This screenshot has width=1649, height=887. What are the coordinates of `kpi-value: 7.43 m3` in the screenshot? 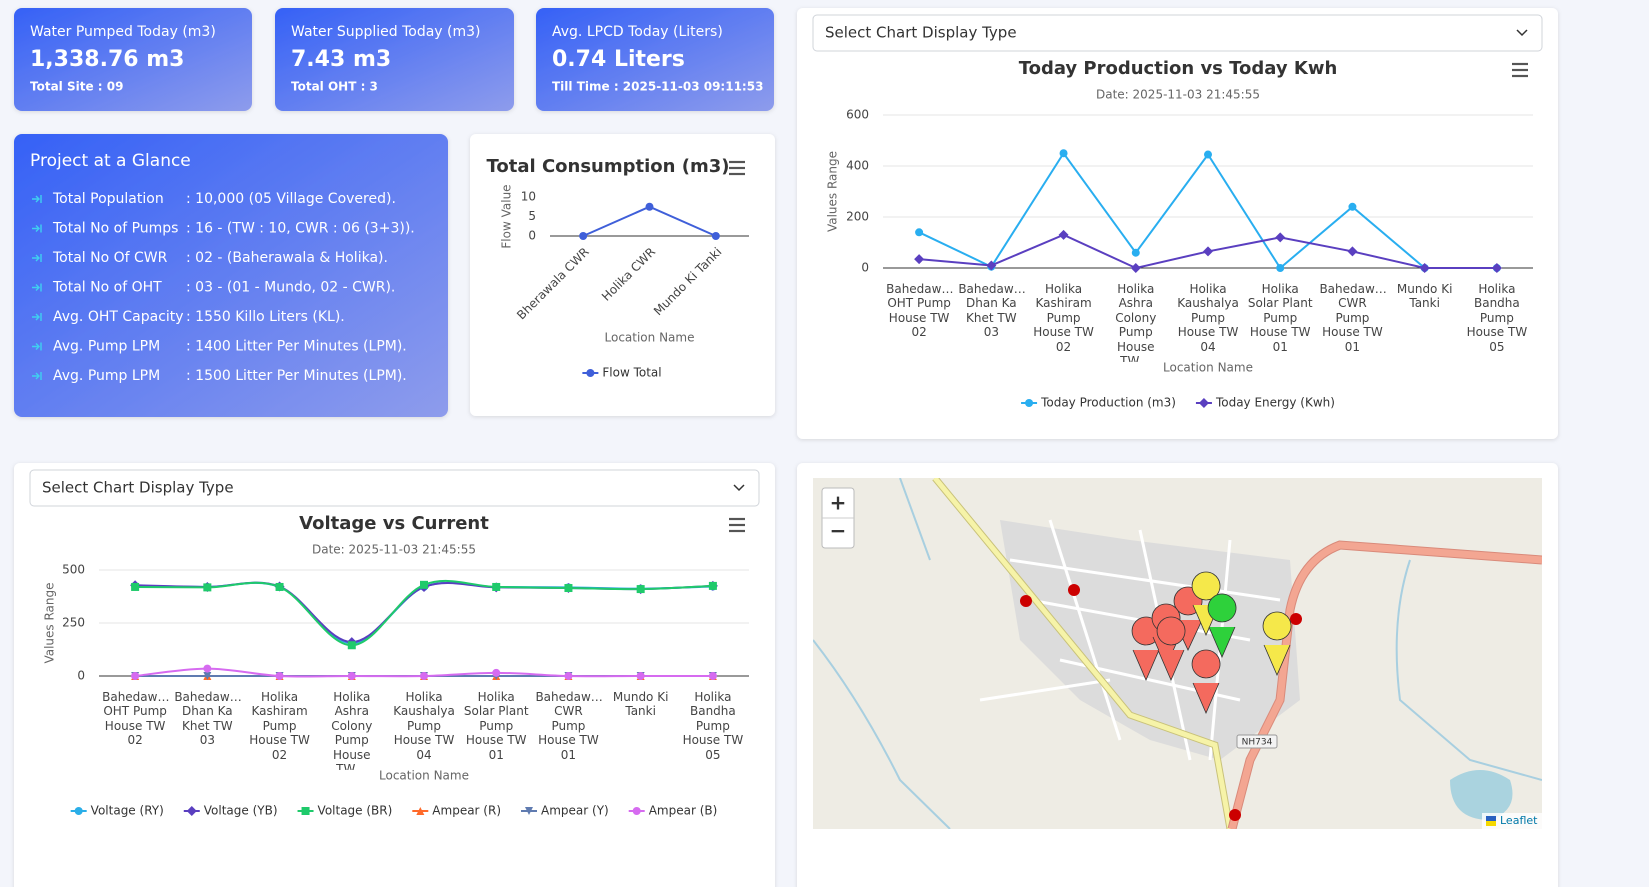 It's located at (341, 59).